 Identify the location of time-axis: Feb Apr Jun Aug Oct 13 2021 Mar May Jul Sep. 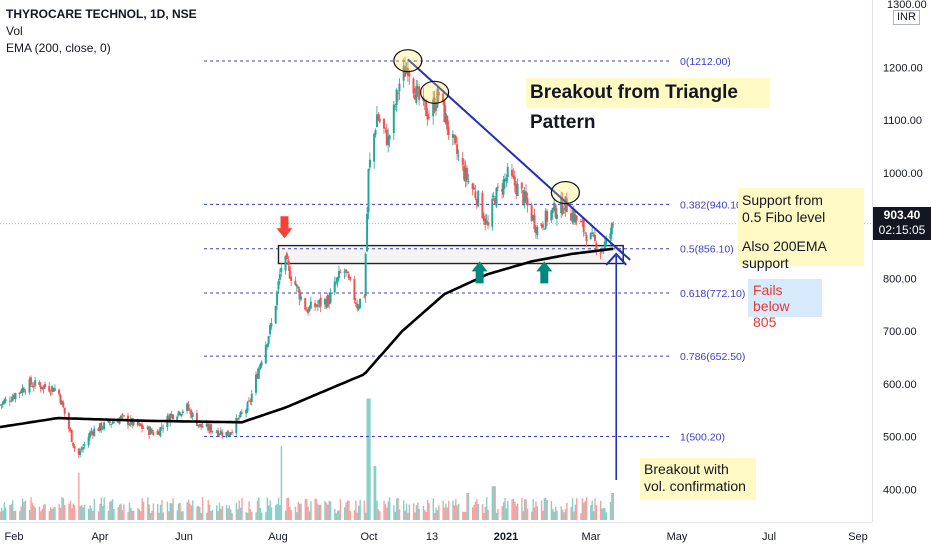
(436, 536).